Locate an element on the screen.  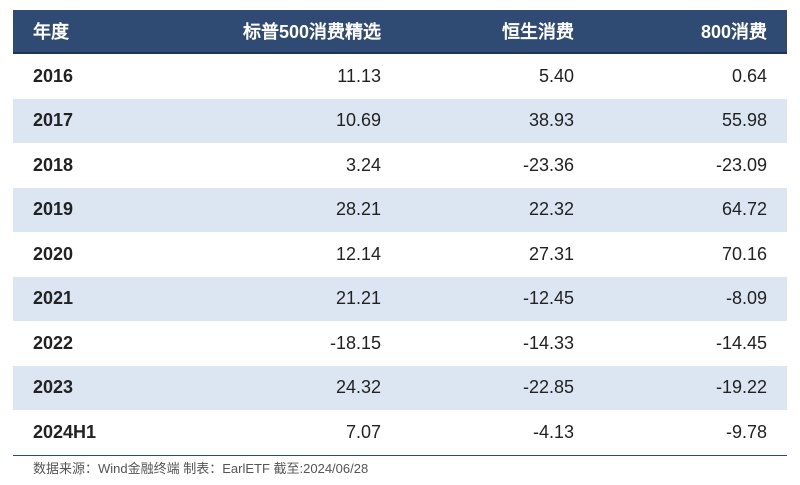
cell-year: 2019 is located at coordinates (98, 209).